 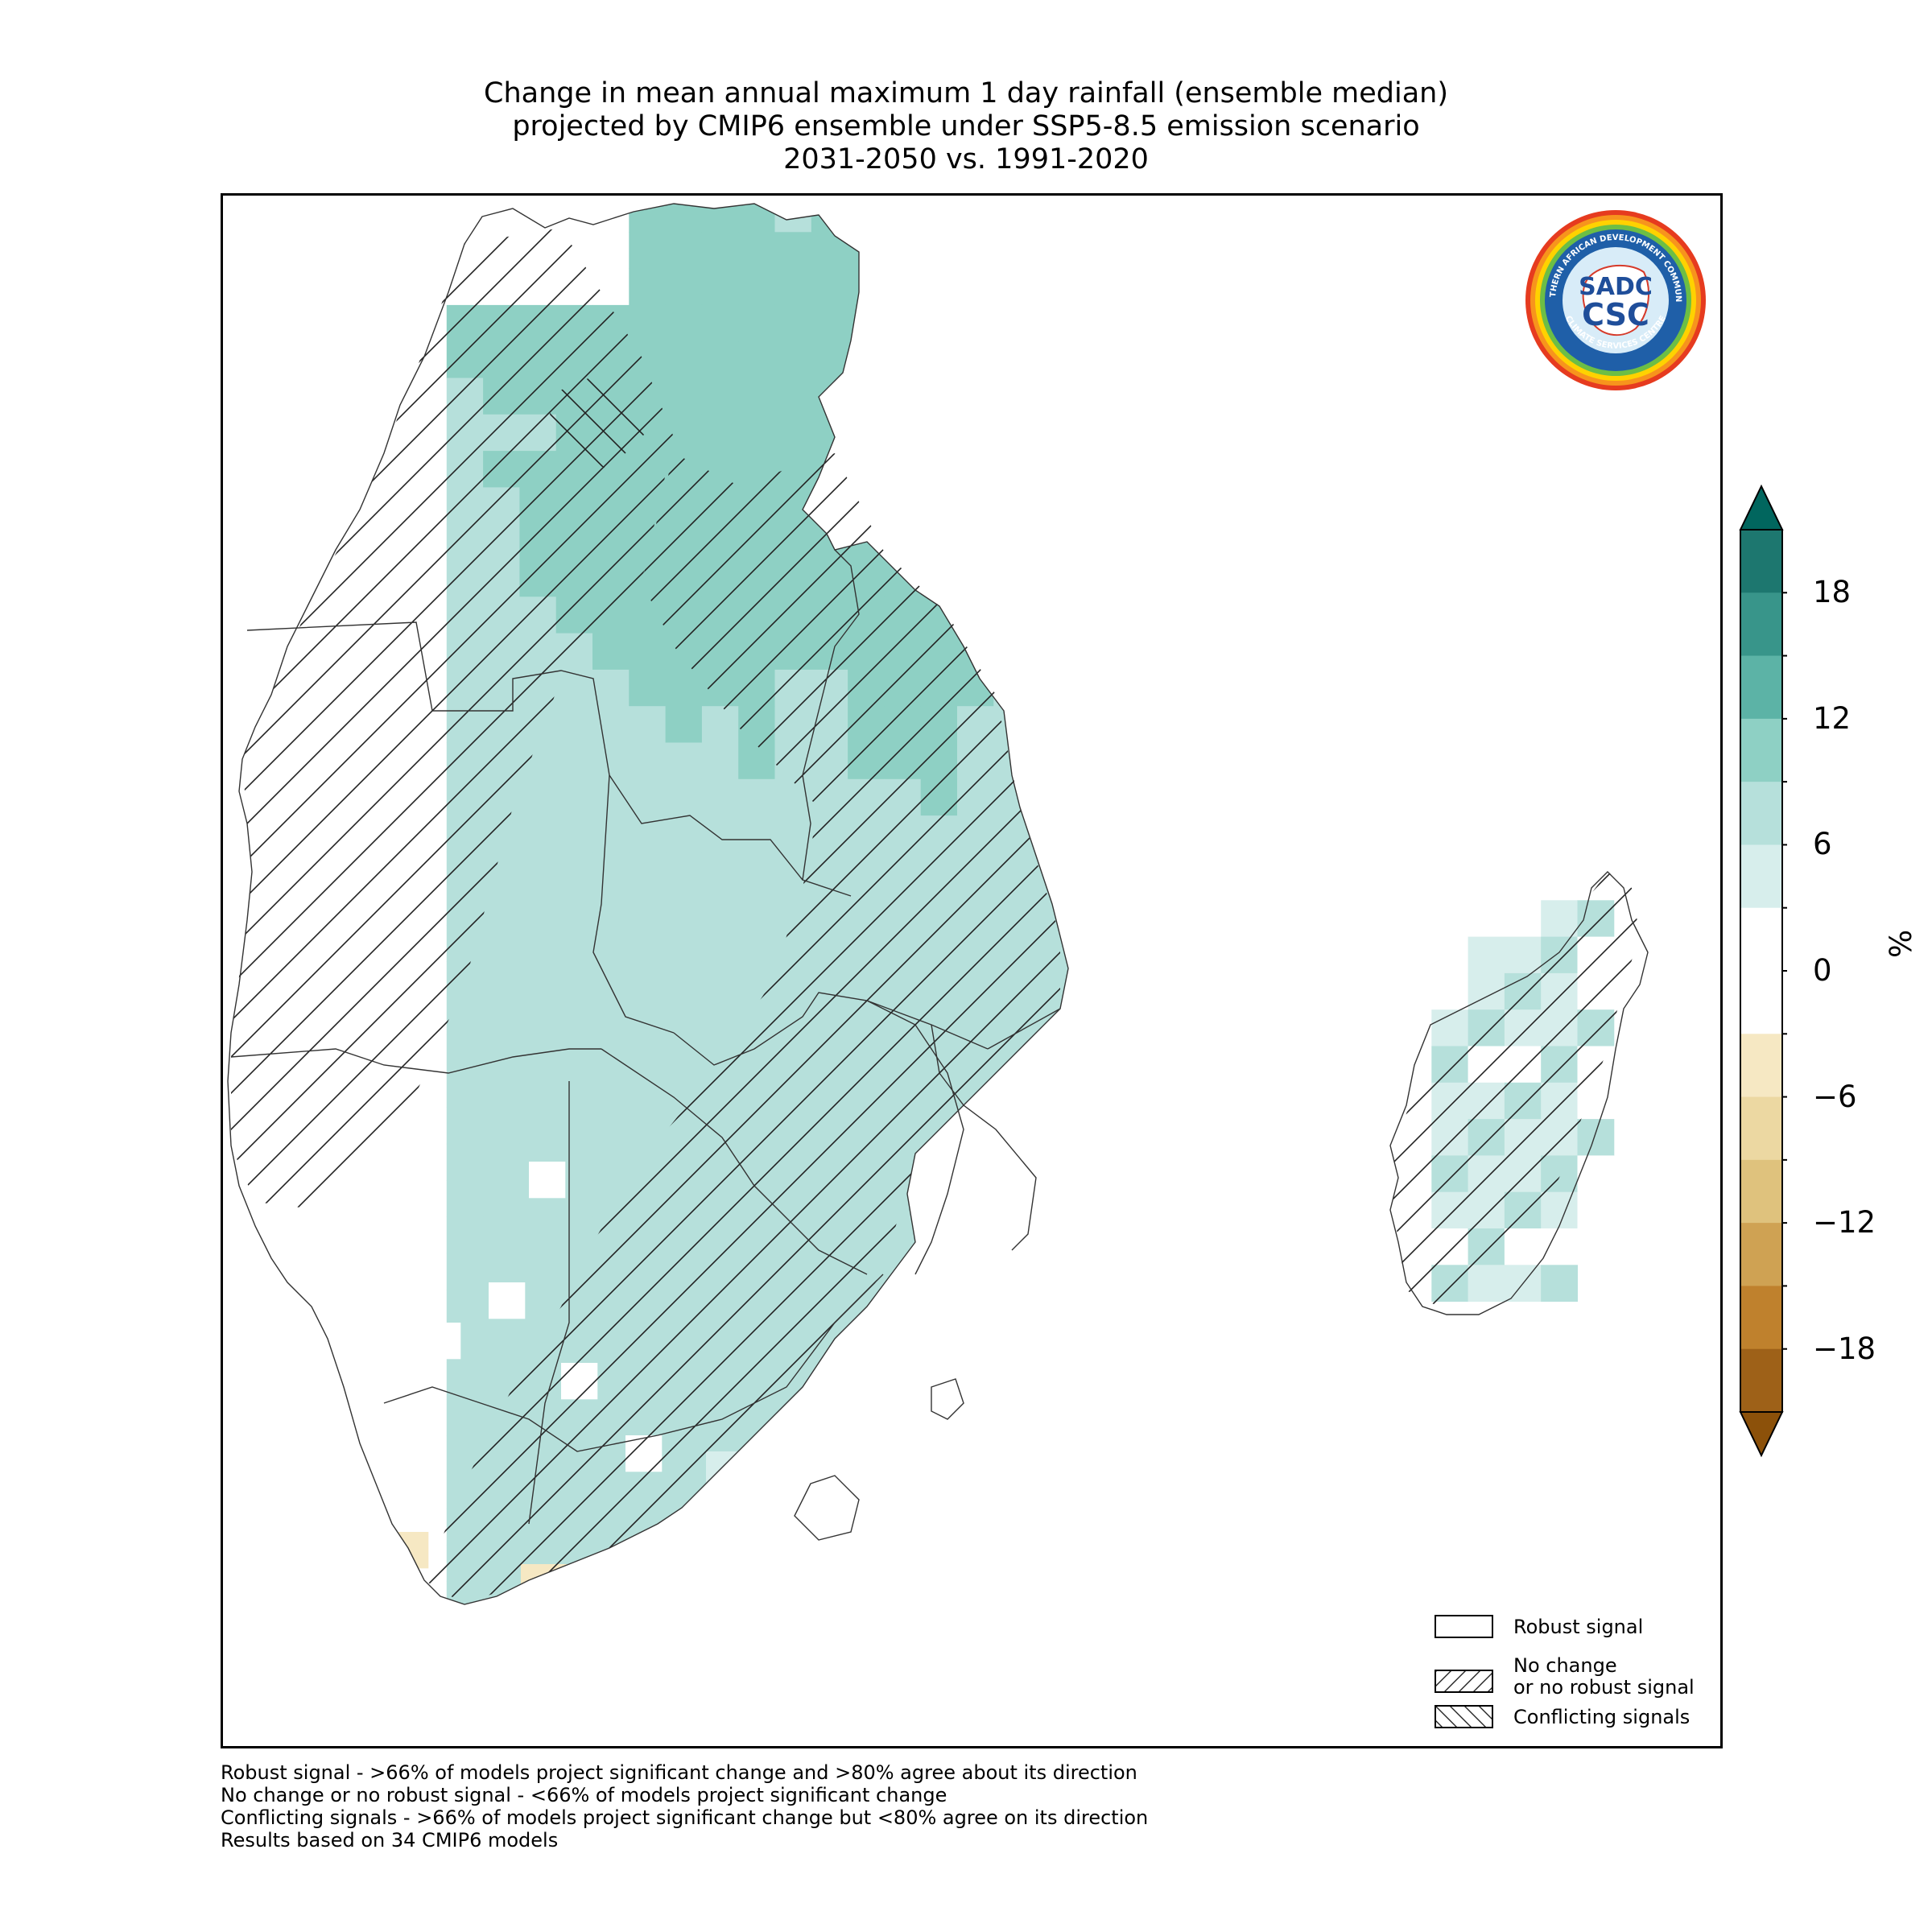 I want to click on legend-label-no-change-2: or no robust signal, so click(x=1604, y=1688).